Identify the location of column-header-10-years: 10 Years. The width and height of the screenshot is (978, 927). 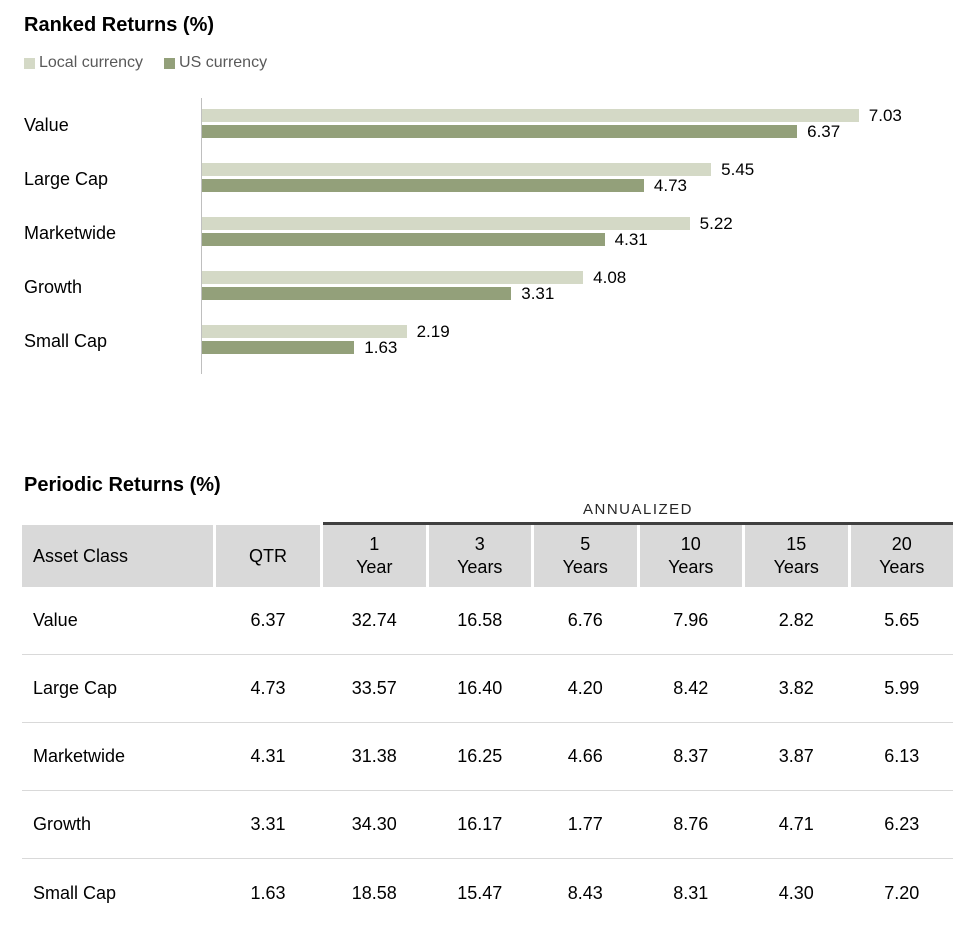
(690, 556).